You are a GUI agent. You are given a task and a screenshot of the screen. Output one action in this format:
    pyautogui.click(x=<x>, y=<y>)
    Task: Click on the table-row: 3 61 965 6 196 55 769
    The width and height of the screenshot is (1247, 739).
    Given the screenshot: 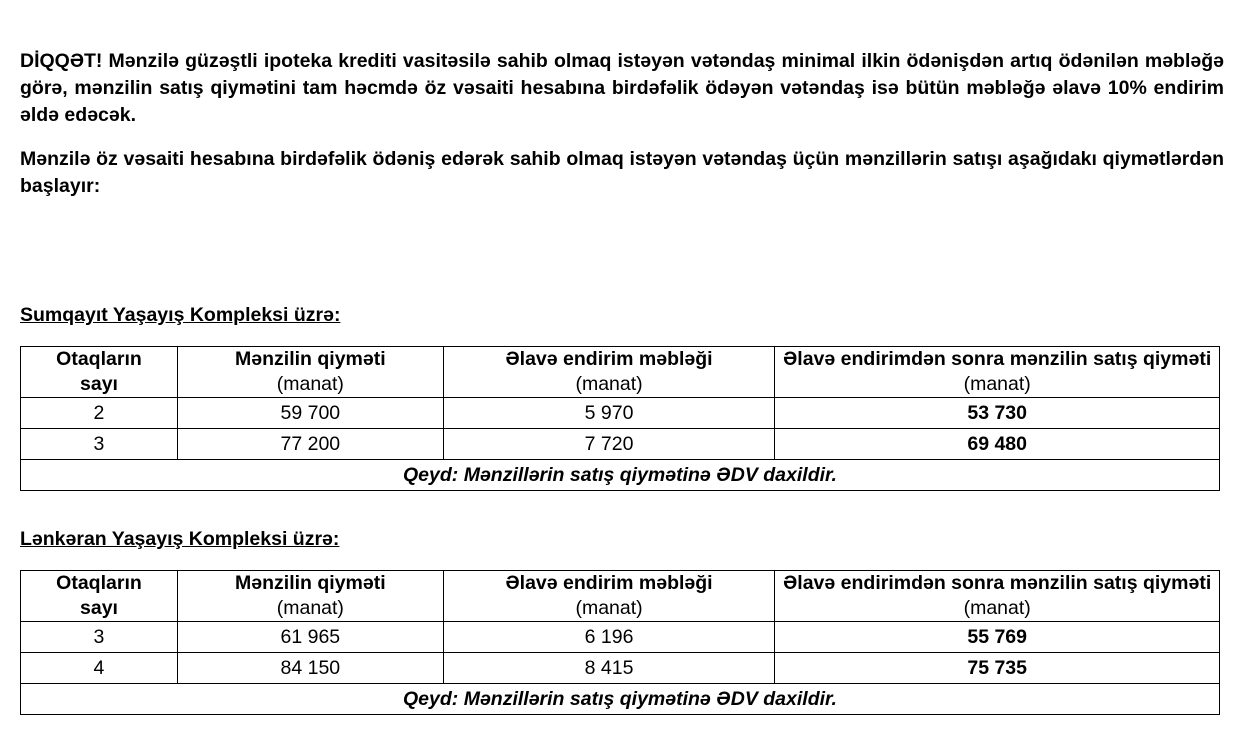 What is the action you would take?
    pyautogui.click(x=620, y=637)
    